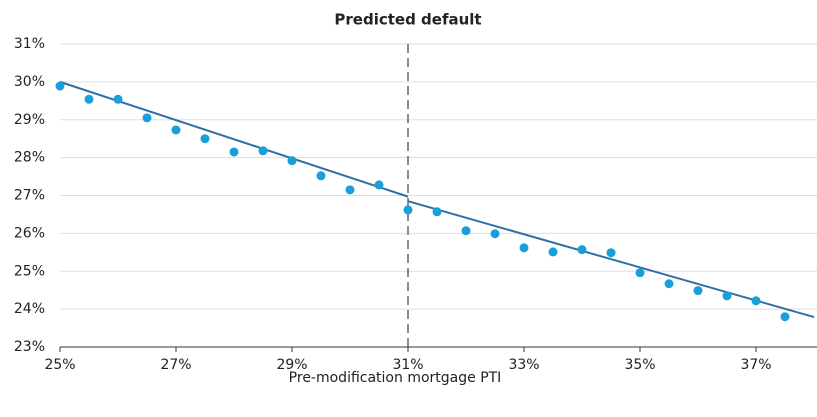 This screenshot has height=417, width=817. Describe the element at coordinates (29, 82) in the screenshot. I see `y-tick-label: 30%` at that location.